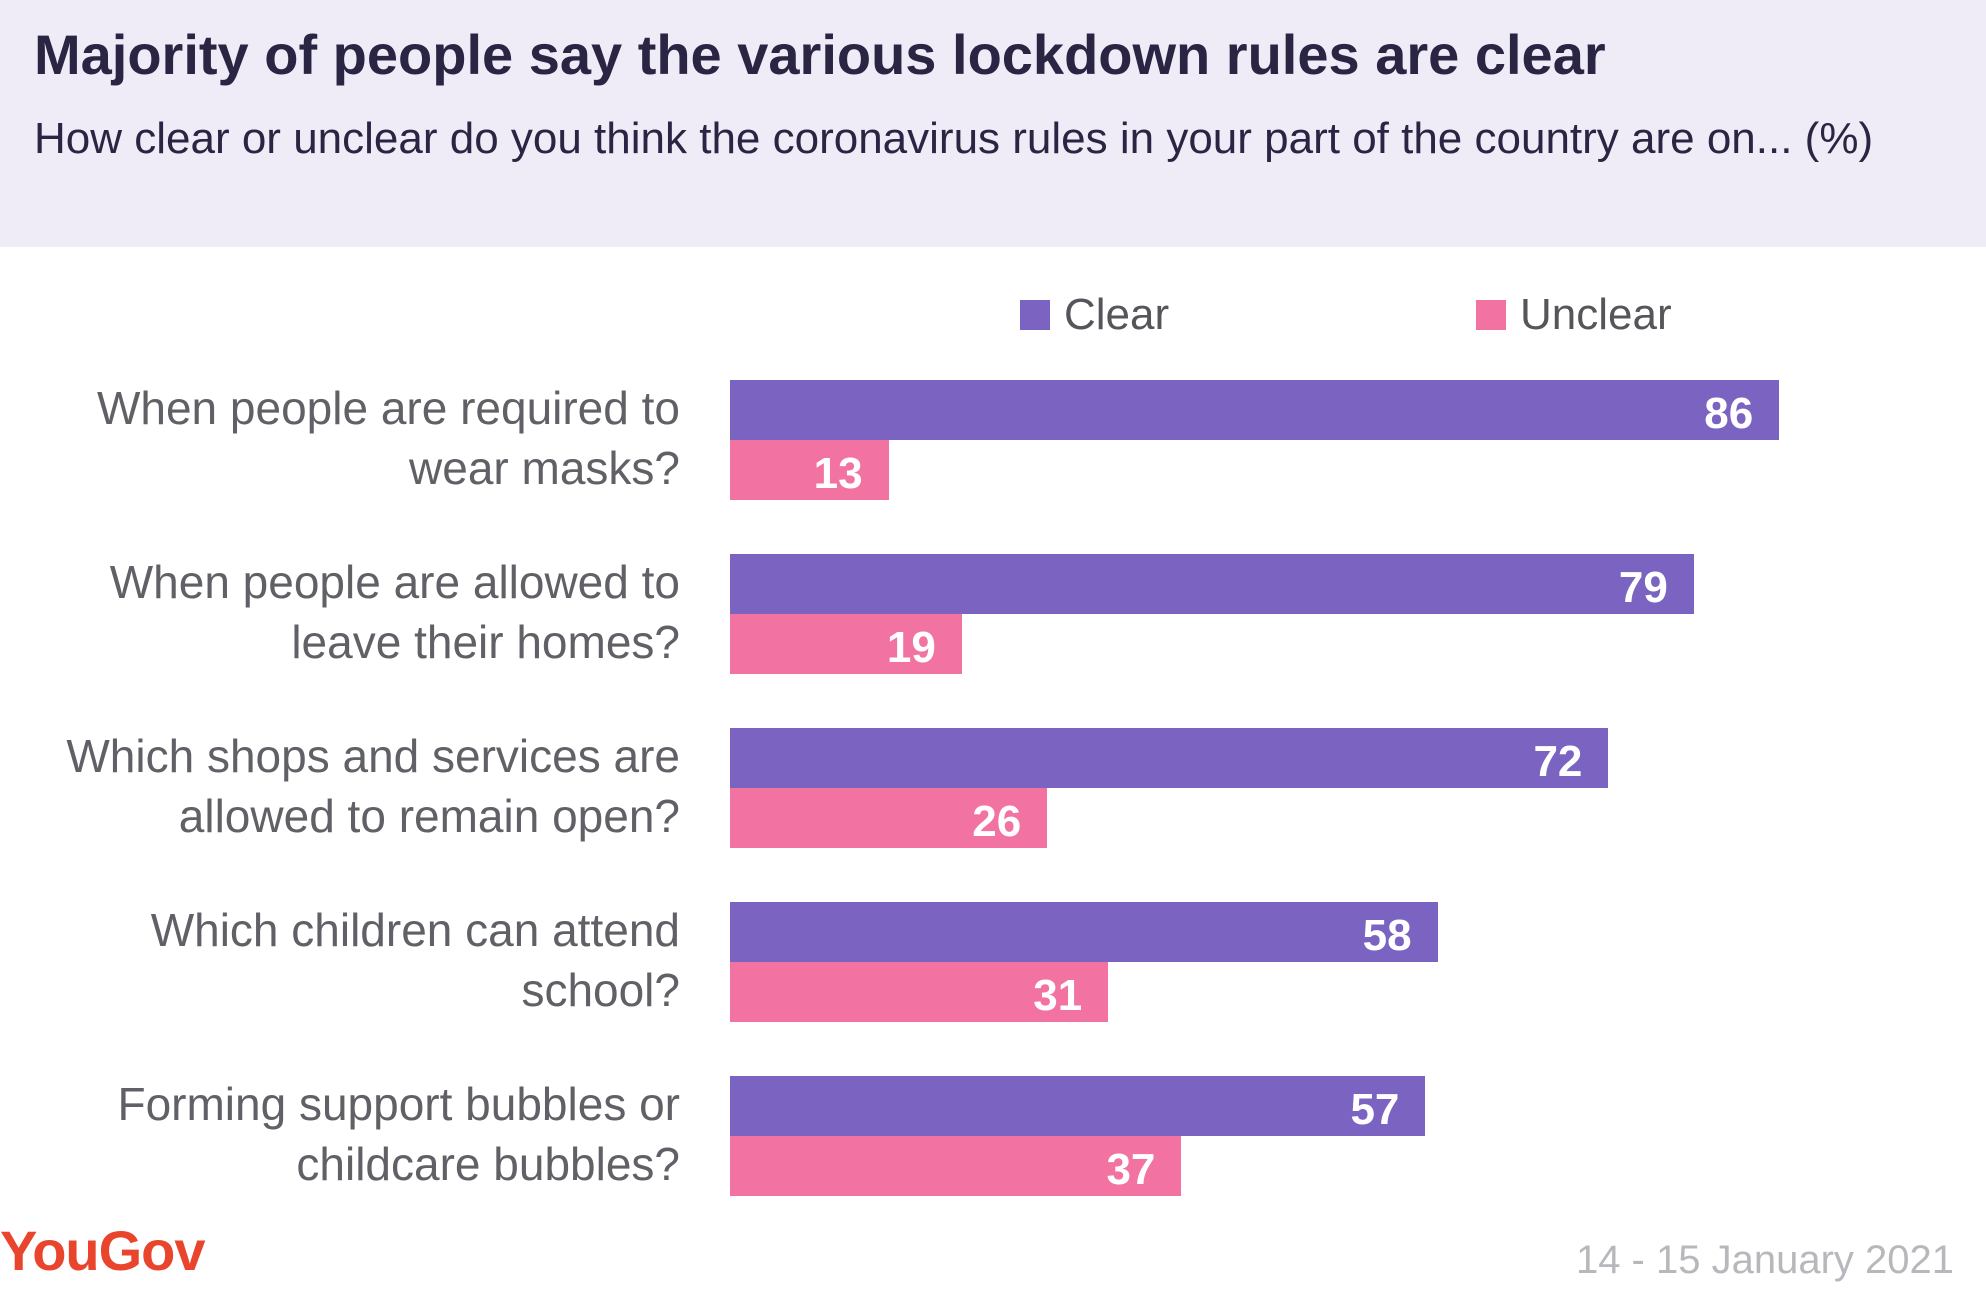  Describe the element at coordinates (1643, 587) in the screenshot. I see `data-label-clear: 79` at that location.